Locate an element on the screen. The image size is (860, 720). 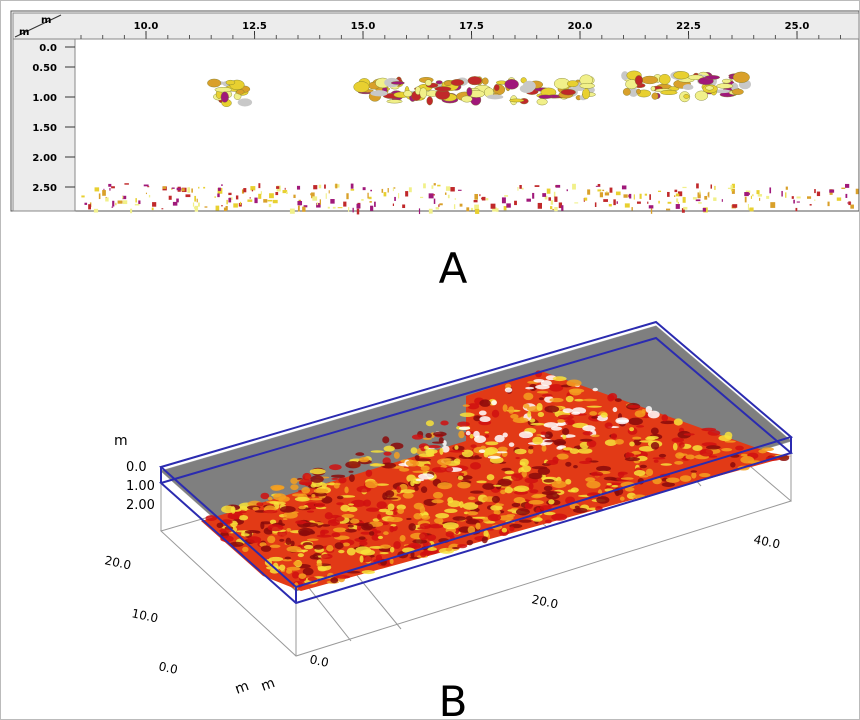
y-tick-label: 20.0 is located at coordinates (117, 562).